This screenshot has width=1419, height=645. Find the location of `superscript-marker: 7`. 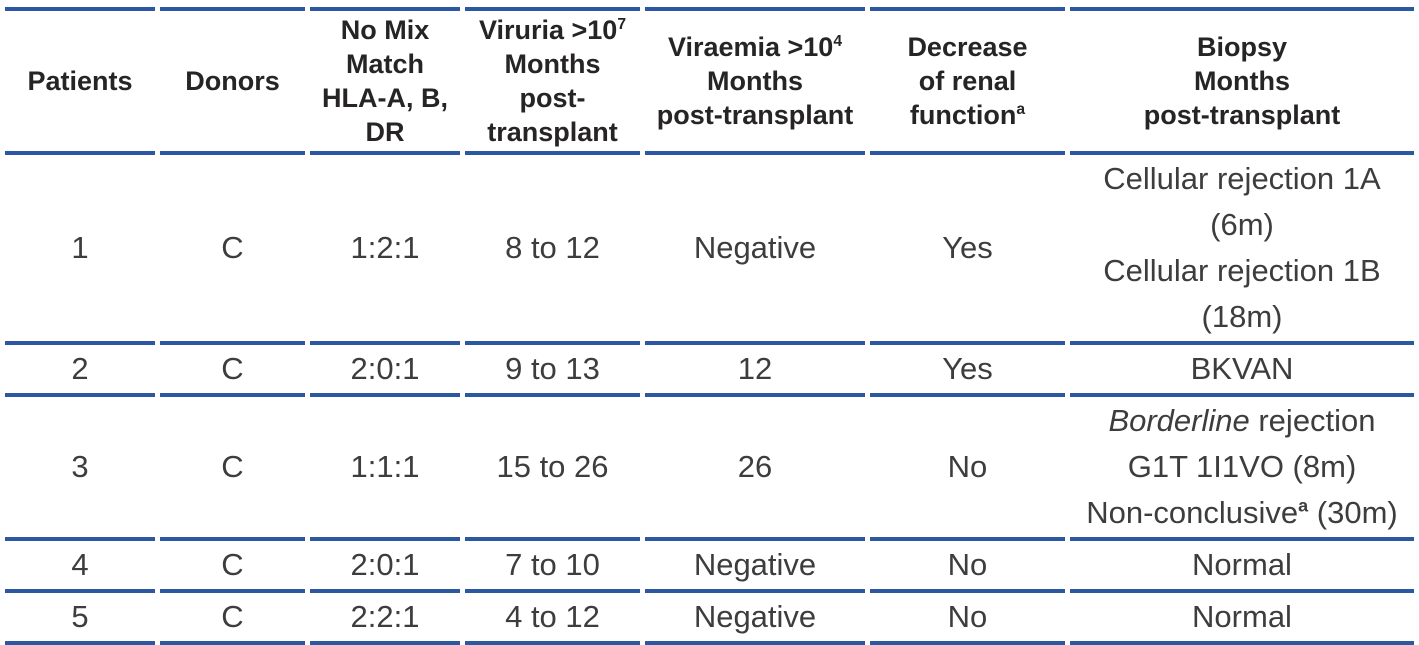

superscript-marker: 7 is located at coordinates (622, 24).